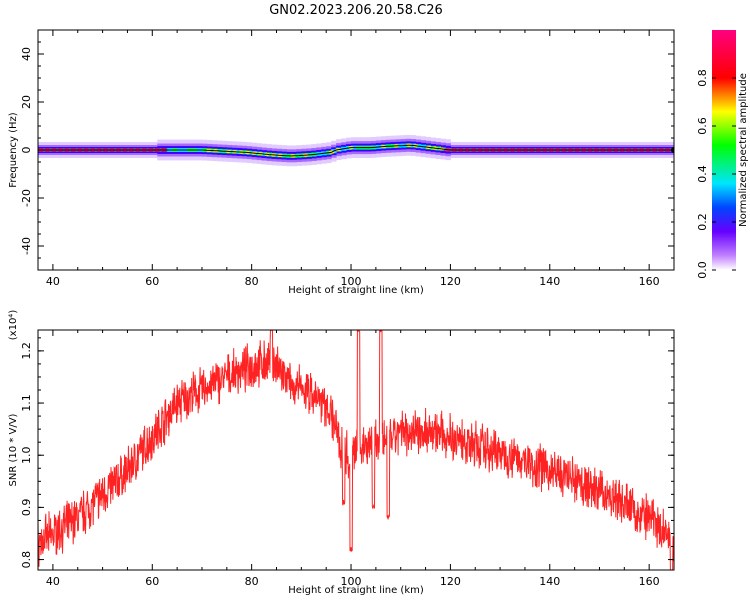  I want to click on spectrogram-ylabel: Frequency (Hz), so click(13, 150).